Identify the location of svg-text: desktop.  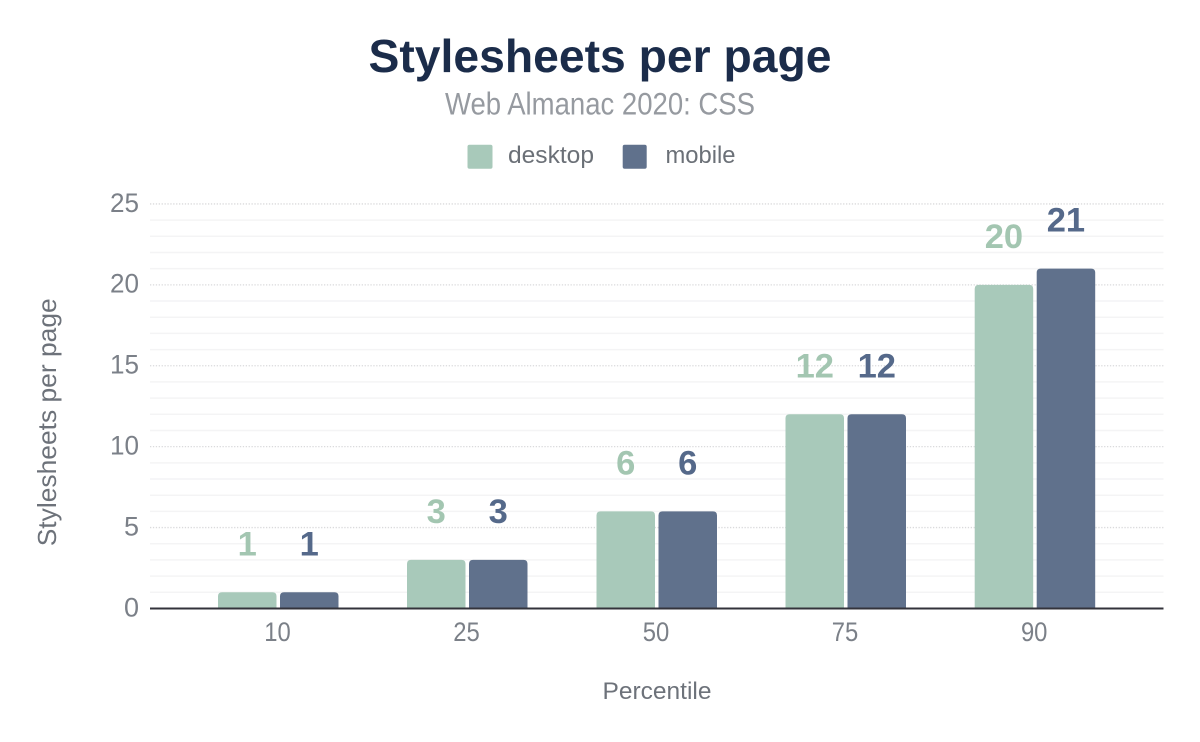
(551, 155).